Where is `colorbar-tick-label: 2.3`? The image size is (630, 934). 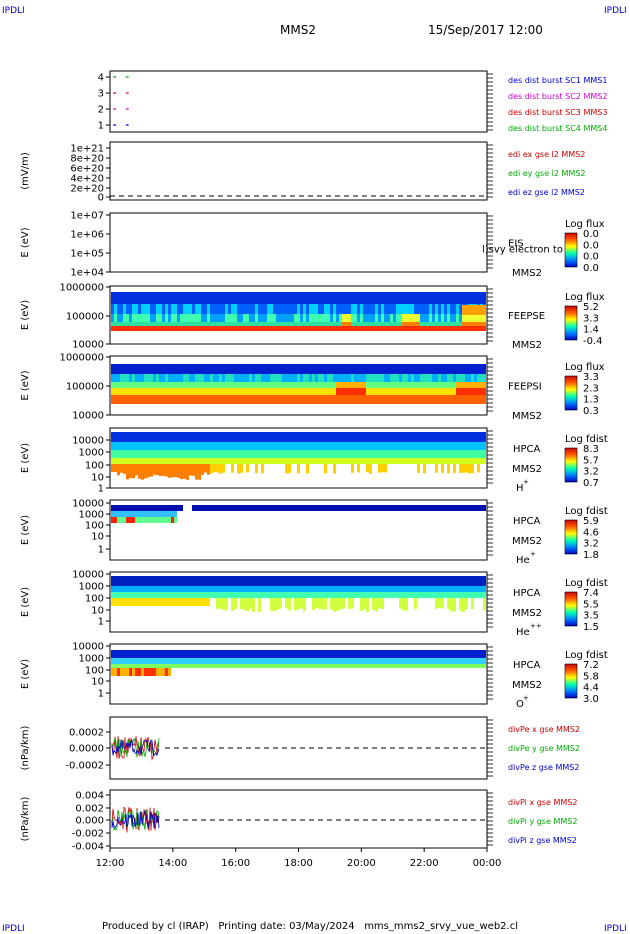 colorbar-tick-label: 2.3 is located at coordinates (591, 388).